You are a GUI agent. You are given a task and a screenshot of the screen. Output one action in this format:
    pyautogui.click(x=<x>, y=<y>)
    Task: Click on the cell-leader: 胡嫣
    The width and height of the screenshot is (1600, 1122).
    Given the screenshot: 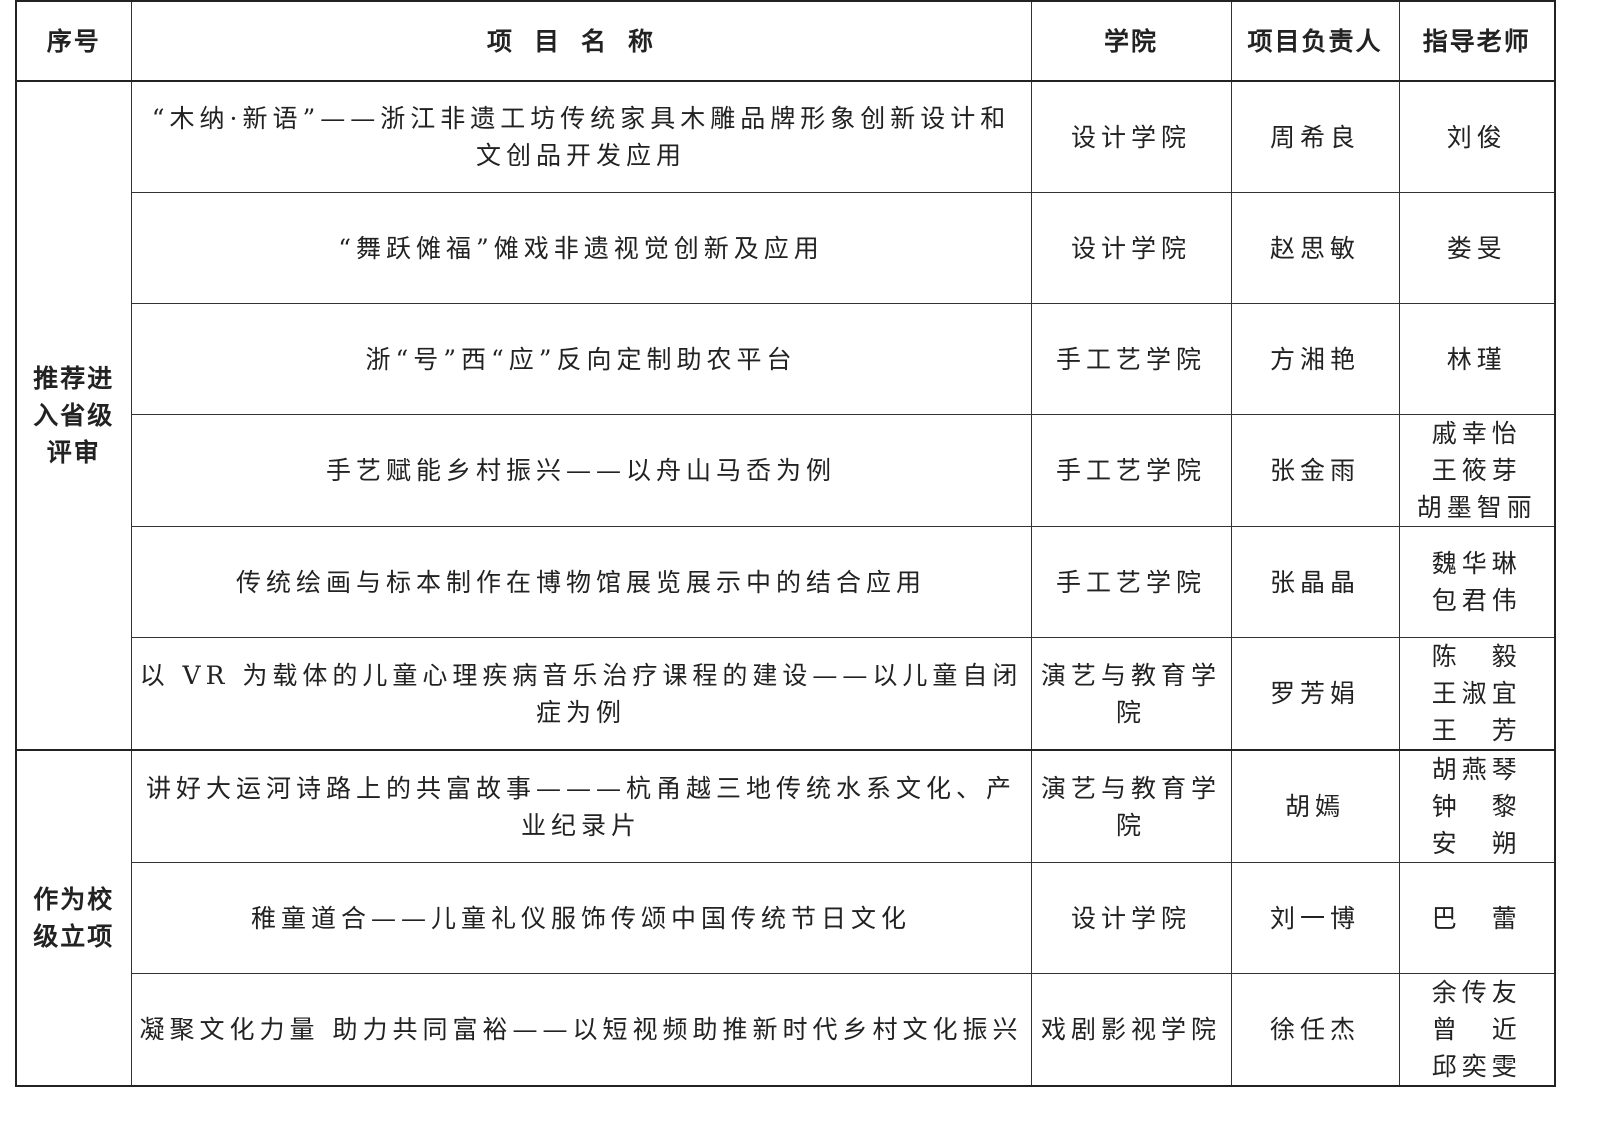 What is the action you would take?
    pyautogui.click(x=1315, y=806)
    